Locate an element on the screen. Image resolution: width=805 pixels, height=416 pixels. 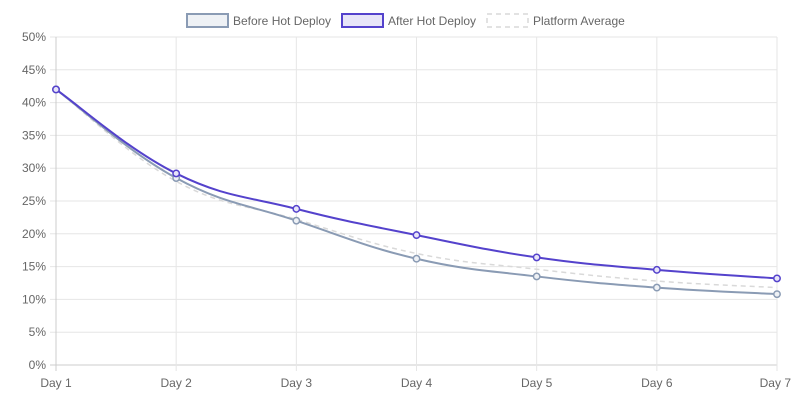
x-tick-label: Day 2 is located at coordinates (176, 383).